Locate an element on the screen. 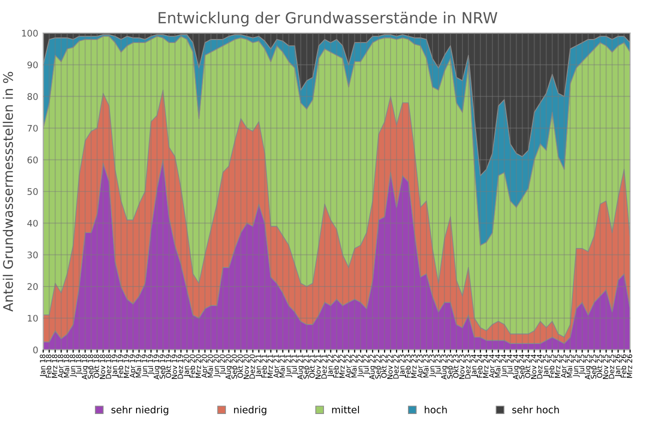 This screenshot has height=424, width=655. y-tick-label: 0 is located at coordinates (35, 350).